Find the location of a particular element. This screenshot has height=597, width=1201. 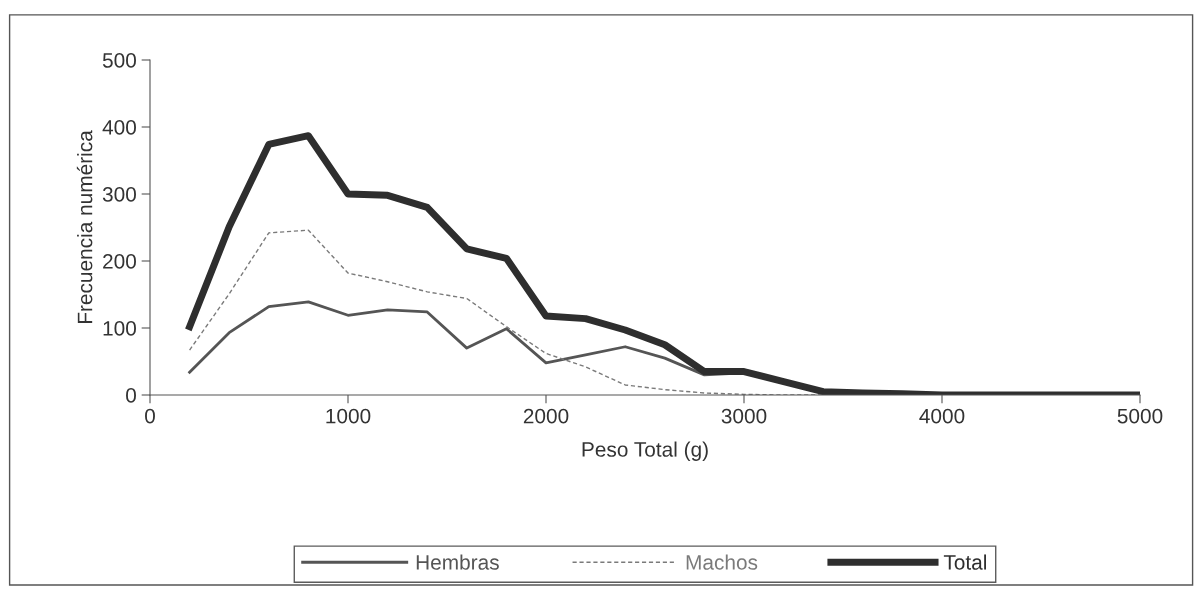

y-tick-label: 100 is located at coordinates (119, 328).